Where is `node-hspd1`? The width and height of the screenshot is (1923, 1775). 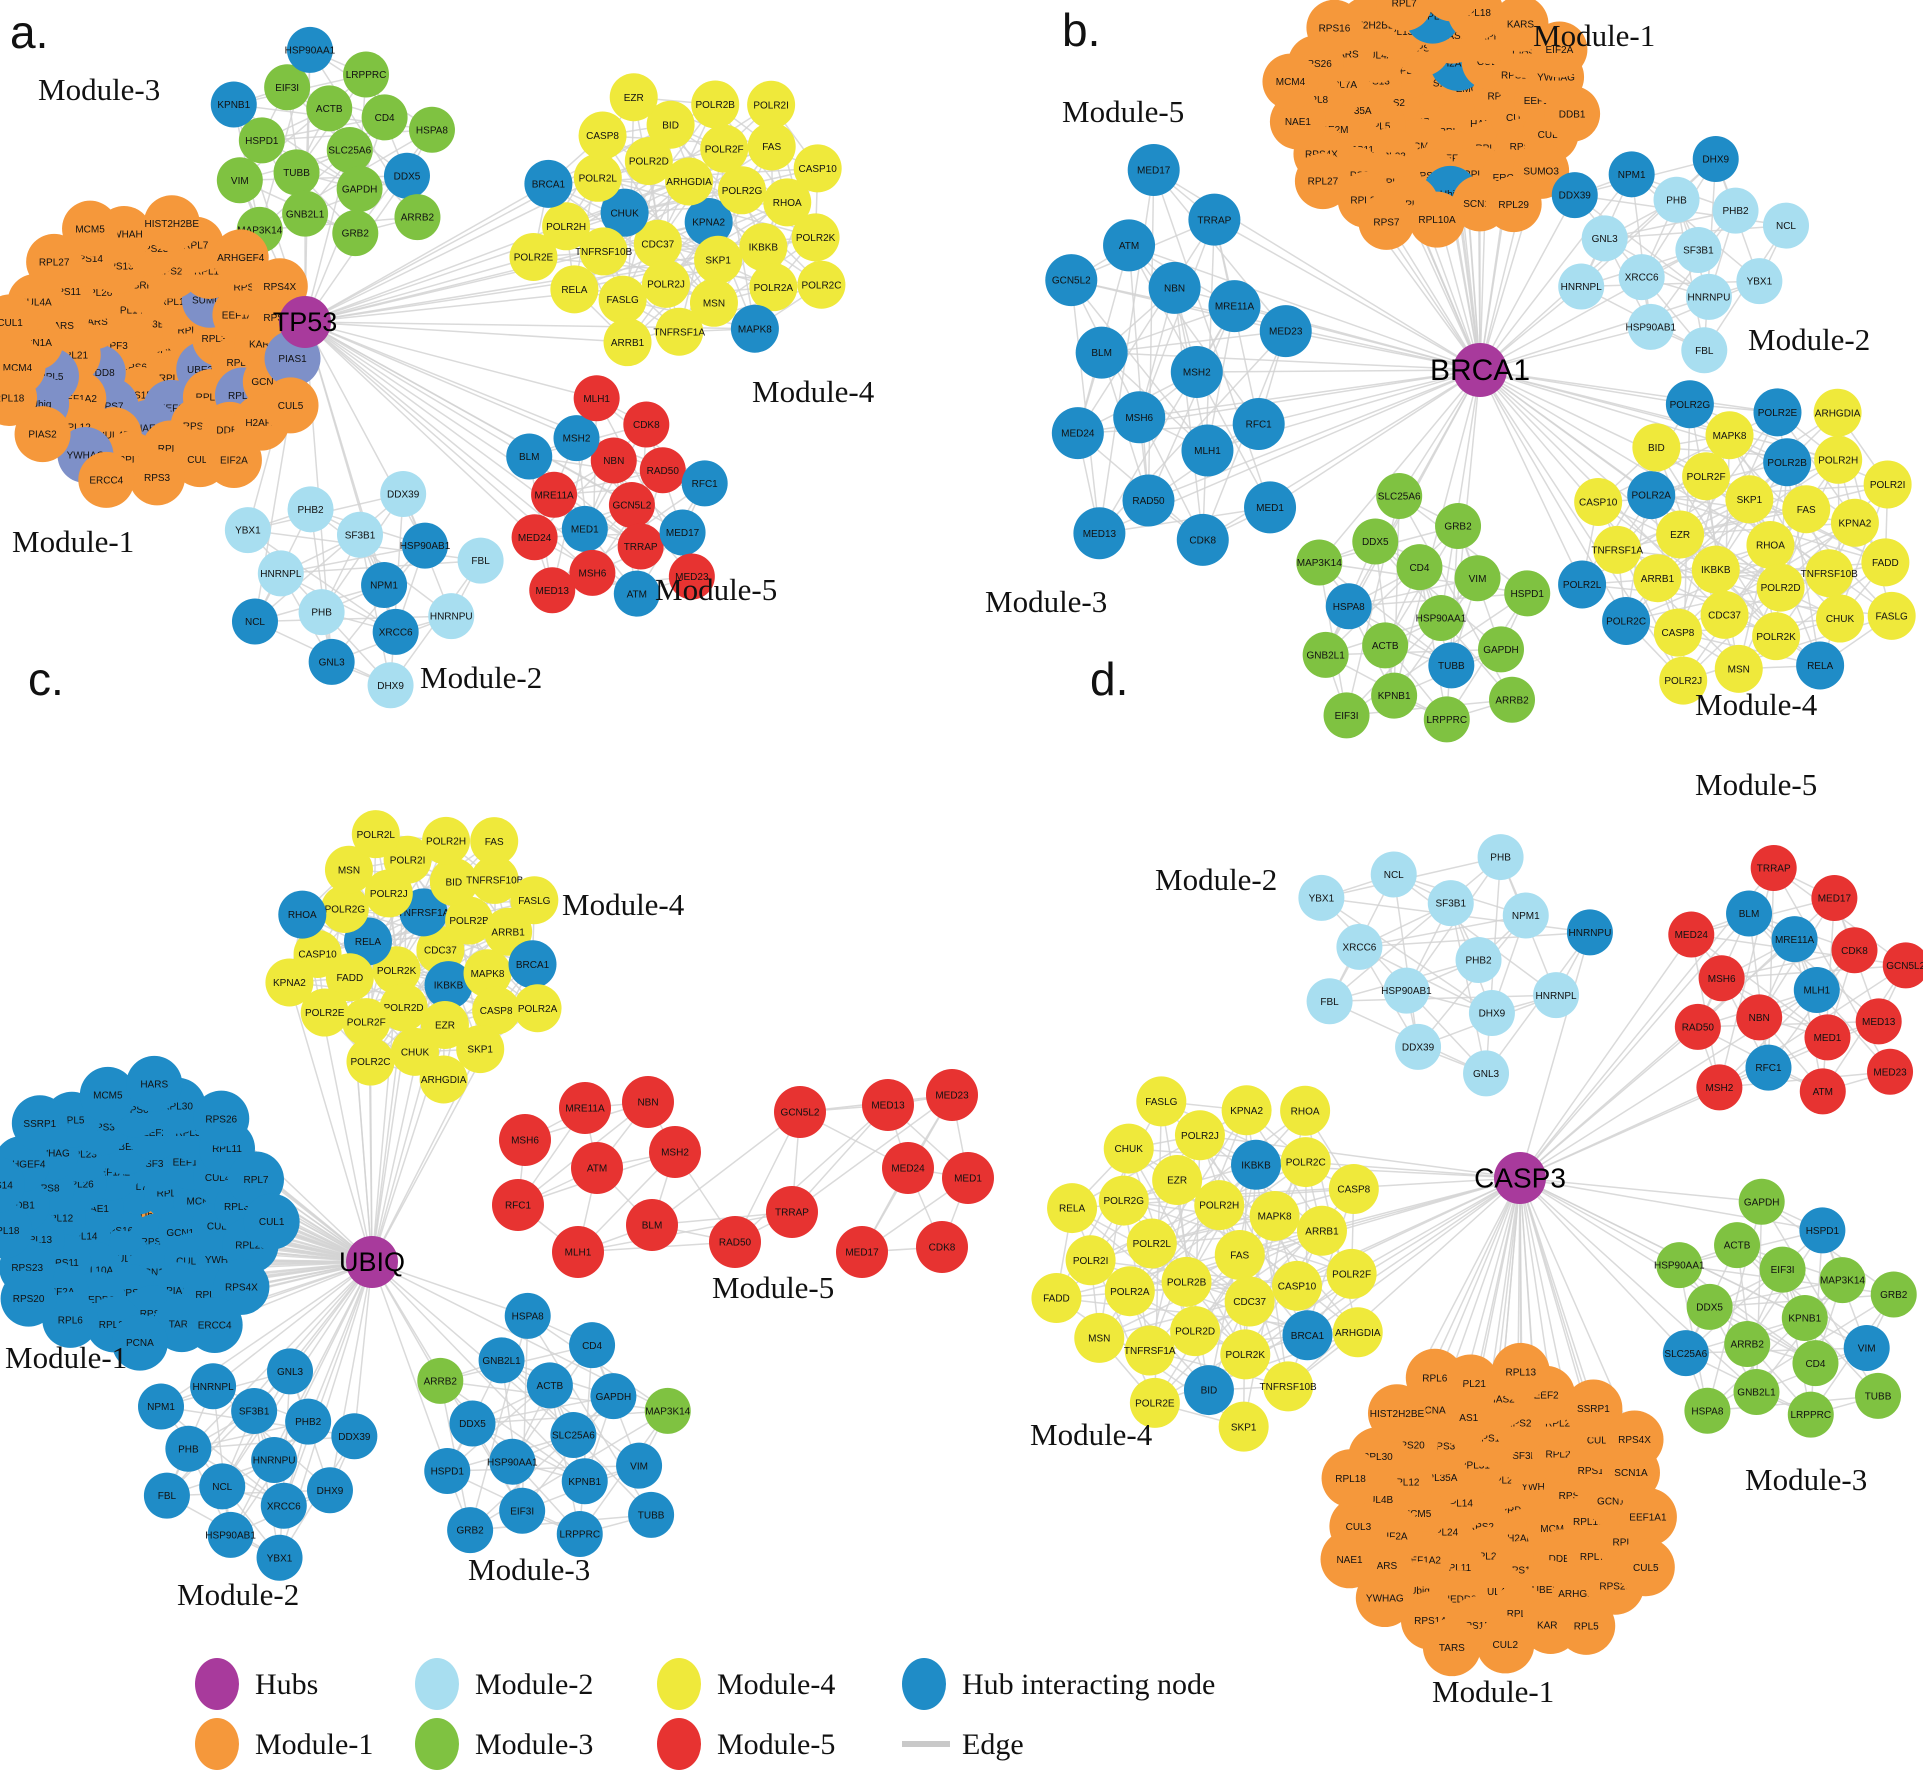 node-hspd1 is located at coordinates (1527, 593).